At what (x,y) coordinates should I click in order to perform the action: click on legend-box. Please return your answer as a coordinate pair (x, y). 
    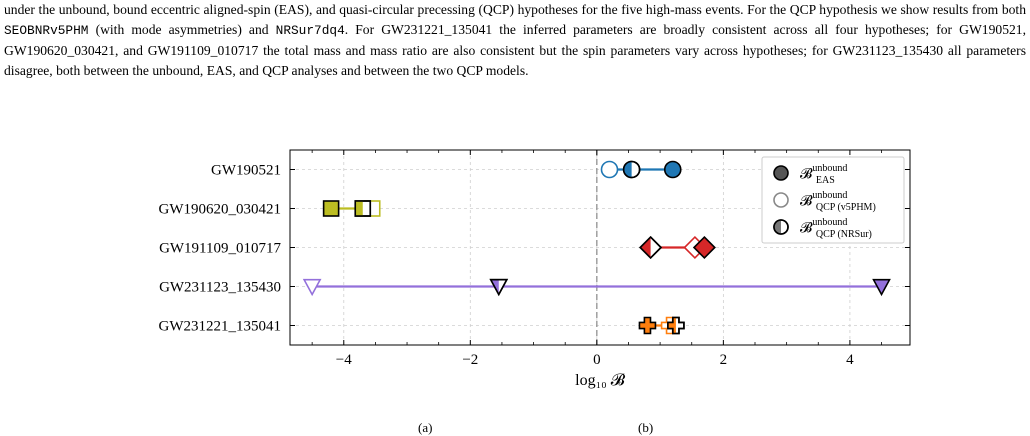
    Looking at the image, I should click on (833, 200).